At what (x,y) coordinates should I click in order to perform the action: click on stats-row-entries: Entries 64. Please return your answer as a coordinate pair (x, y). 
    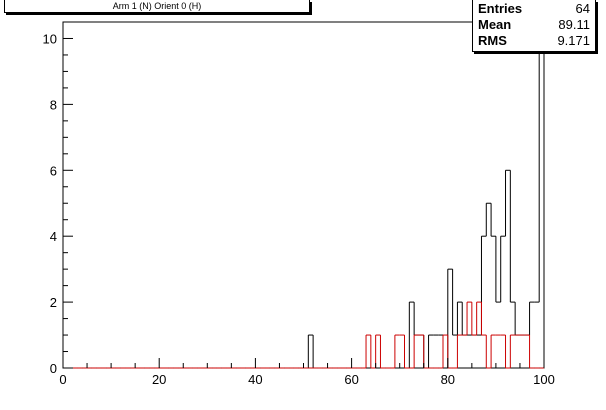
    Looking at the image, I should click on (534, 9).